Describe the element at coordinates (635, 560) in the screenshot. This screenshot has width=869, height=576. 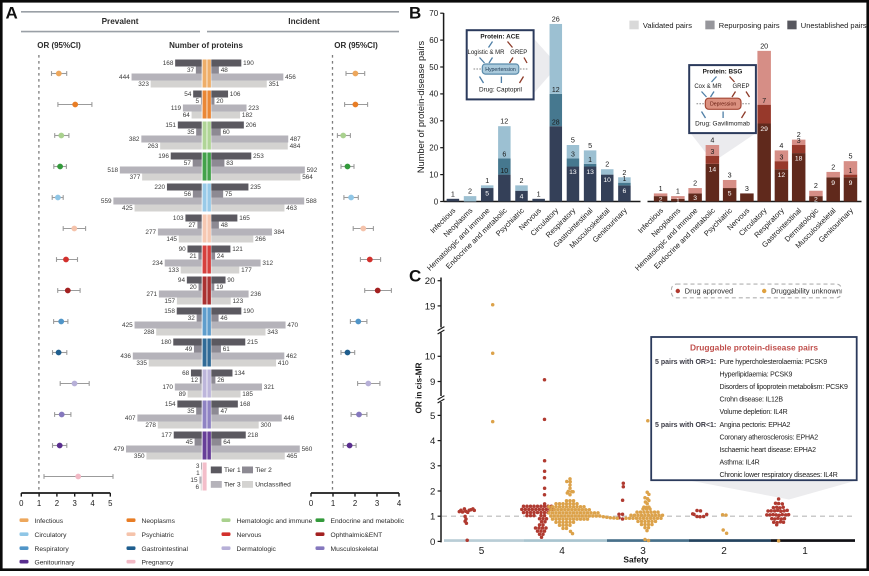
I see `svg-text: Safety` at that location.